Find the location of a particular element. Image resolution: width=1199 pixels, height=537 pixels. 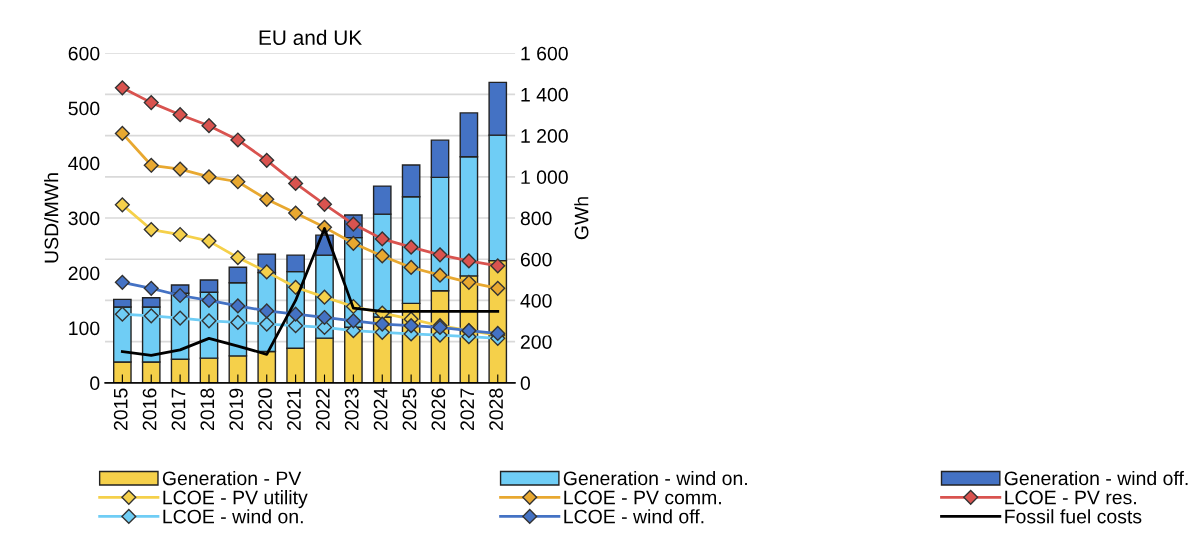

y-axis-title: USD/MWh is located at coordinates (51, 218).